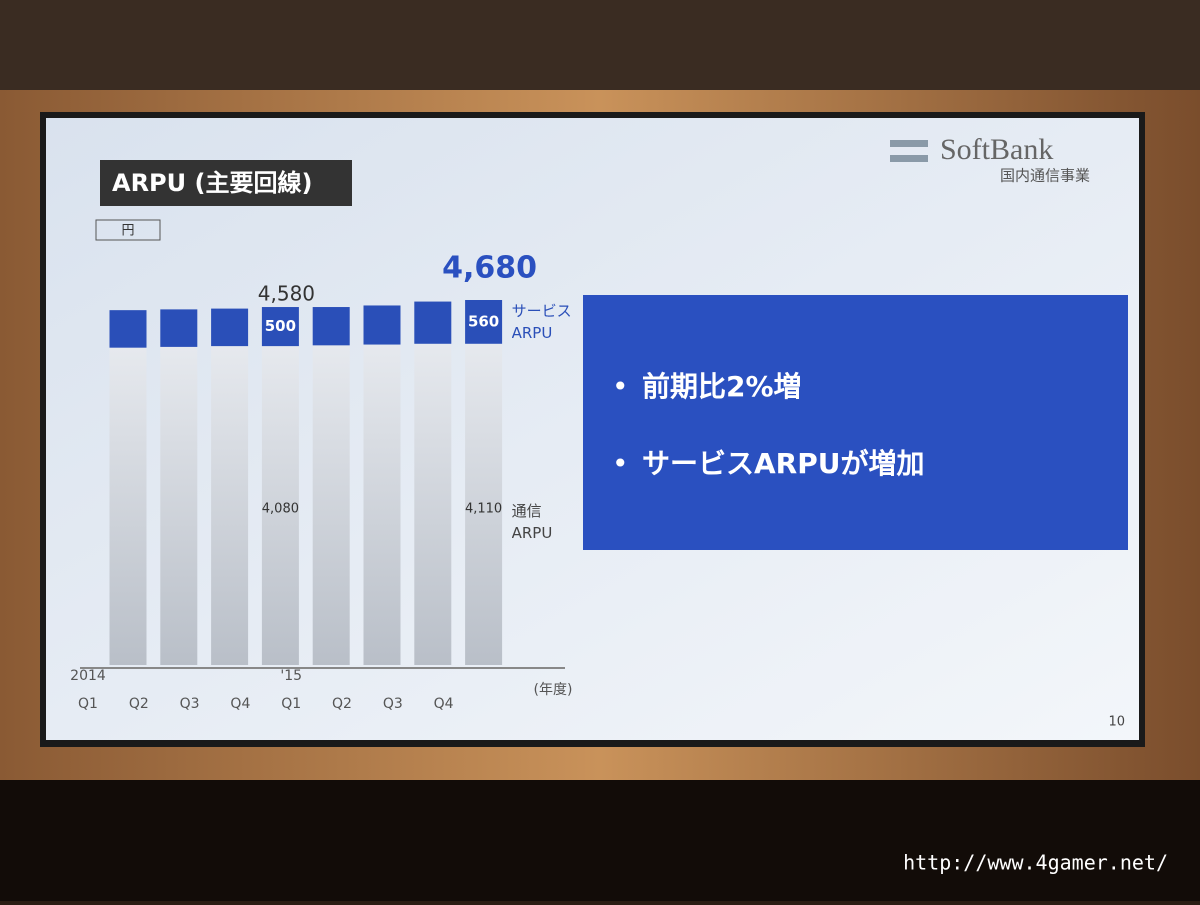  What do you see at coordinates (212, 183) in the screenshot?
I see `slide-title: ARPU (主要回線)` at bounding box center [212, 183].